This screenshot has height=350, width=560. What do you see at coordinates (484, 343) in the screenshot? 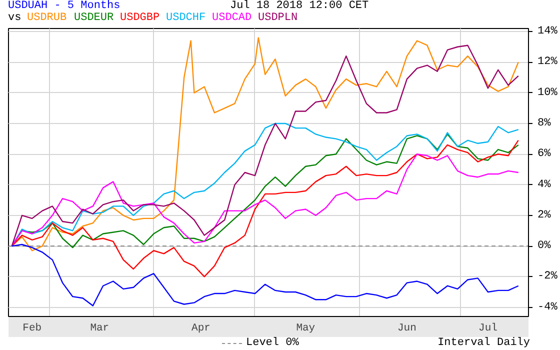
I see `text: Interval Daily` at bounding box center [484, 343].